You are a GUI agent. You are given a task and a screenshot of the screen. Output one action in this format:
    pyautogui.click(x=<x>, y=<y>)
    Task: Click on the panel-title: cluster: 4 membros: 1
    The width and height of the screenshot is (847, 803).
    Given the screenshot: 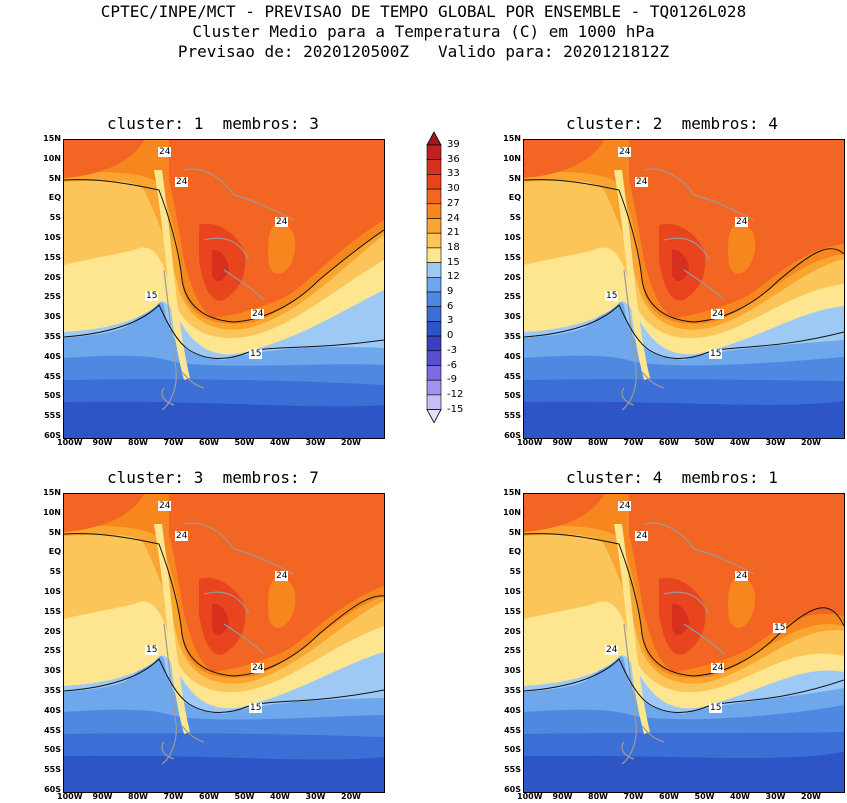 What is the action you would take?
    pyautogui.click(x=672, y=477)
    